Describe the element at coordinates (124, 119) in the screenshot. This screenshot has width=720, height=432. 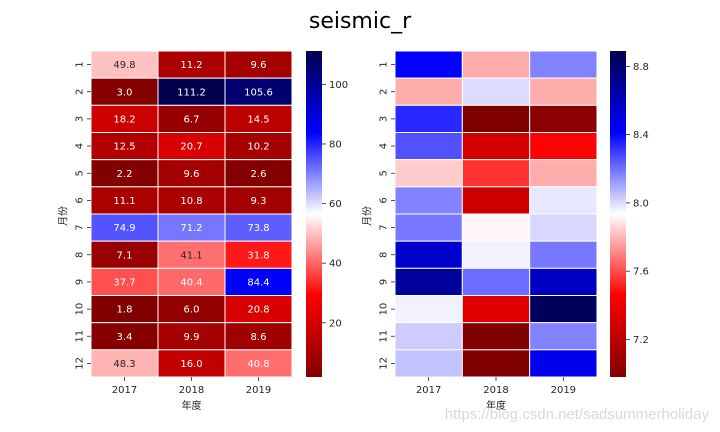
I see `cell-annotation: 18.2` at that location.